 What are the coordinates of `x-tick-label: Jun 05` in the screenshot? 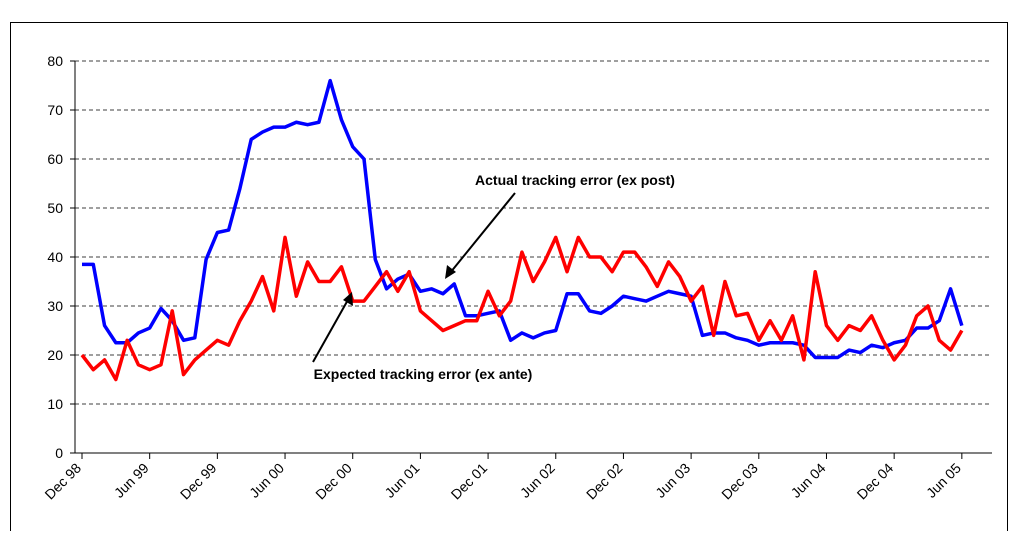 It's located at (943, 480).